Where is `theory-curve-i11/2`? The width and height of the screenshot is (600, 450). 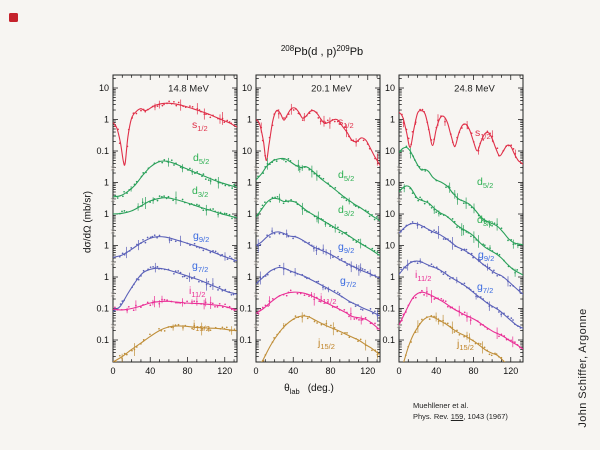
theory-curve-i11/2 is located at coordinates (318, 311).